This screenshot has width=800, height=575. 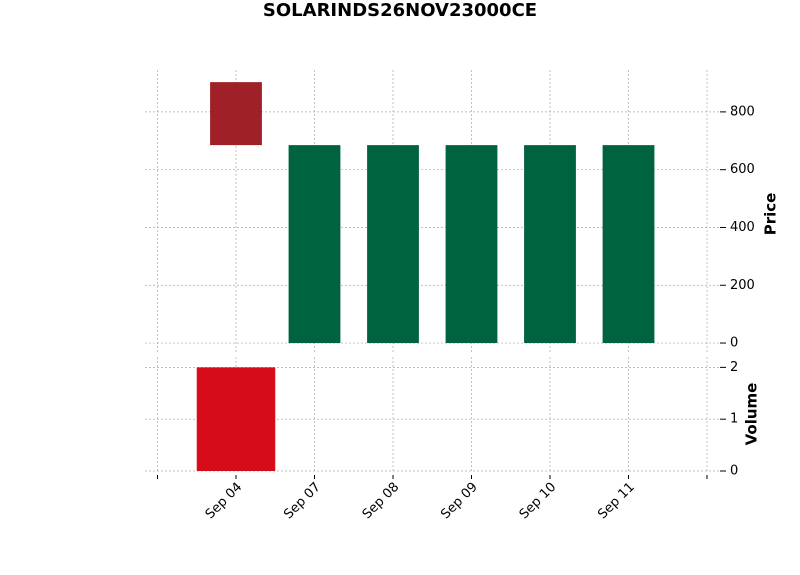 What do you see at coordinates (752, 414) in the screenshot?
I see `volume-axis-label: Volume` at bounding box center [752, 414].